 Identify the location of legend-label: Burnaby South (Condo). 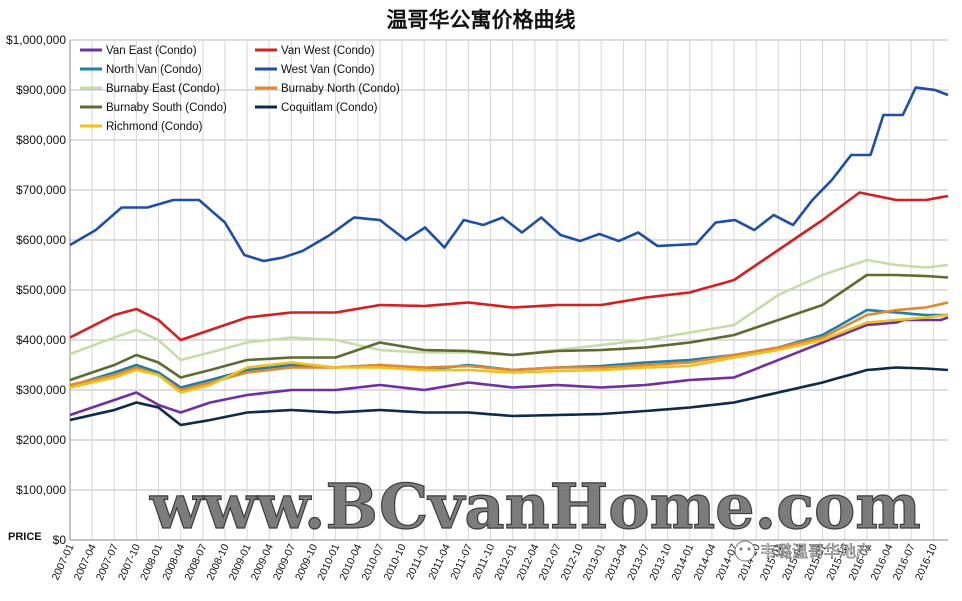
(166, 108).